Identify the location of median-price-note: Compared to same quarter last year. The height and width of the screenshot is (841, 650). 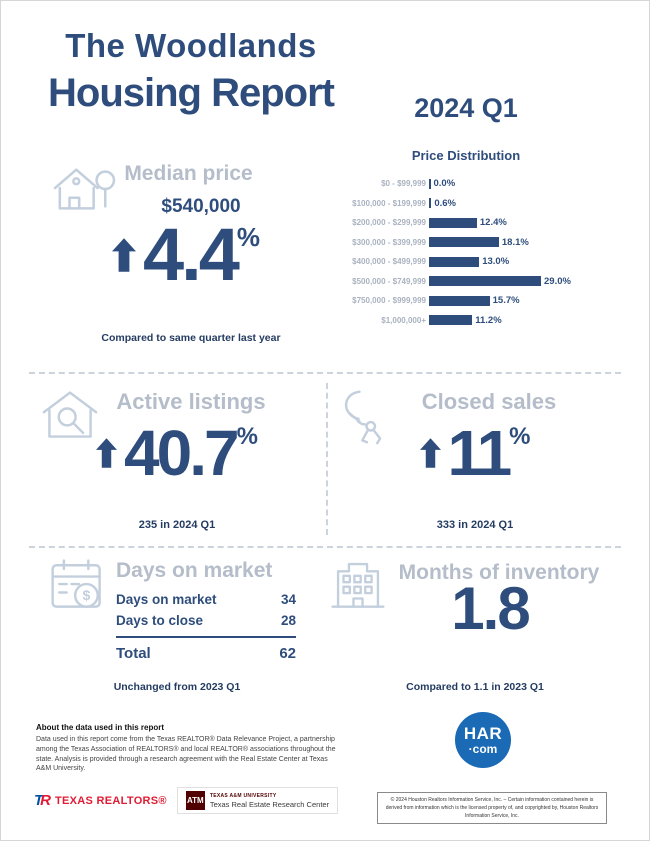
(191, 338).